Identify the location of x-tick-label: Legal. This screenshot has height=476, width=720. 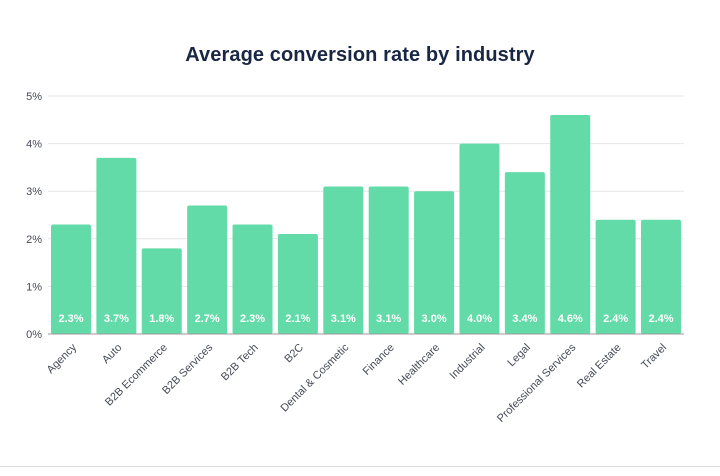
(519, 356).